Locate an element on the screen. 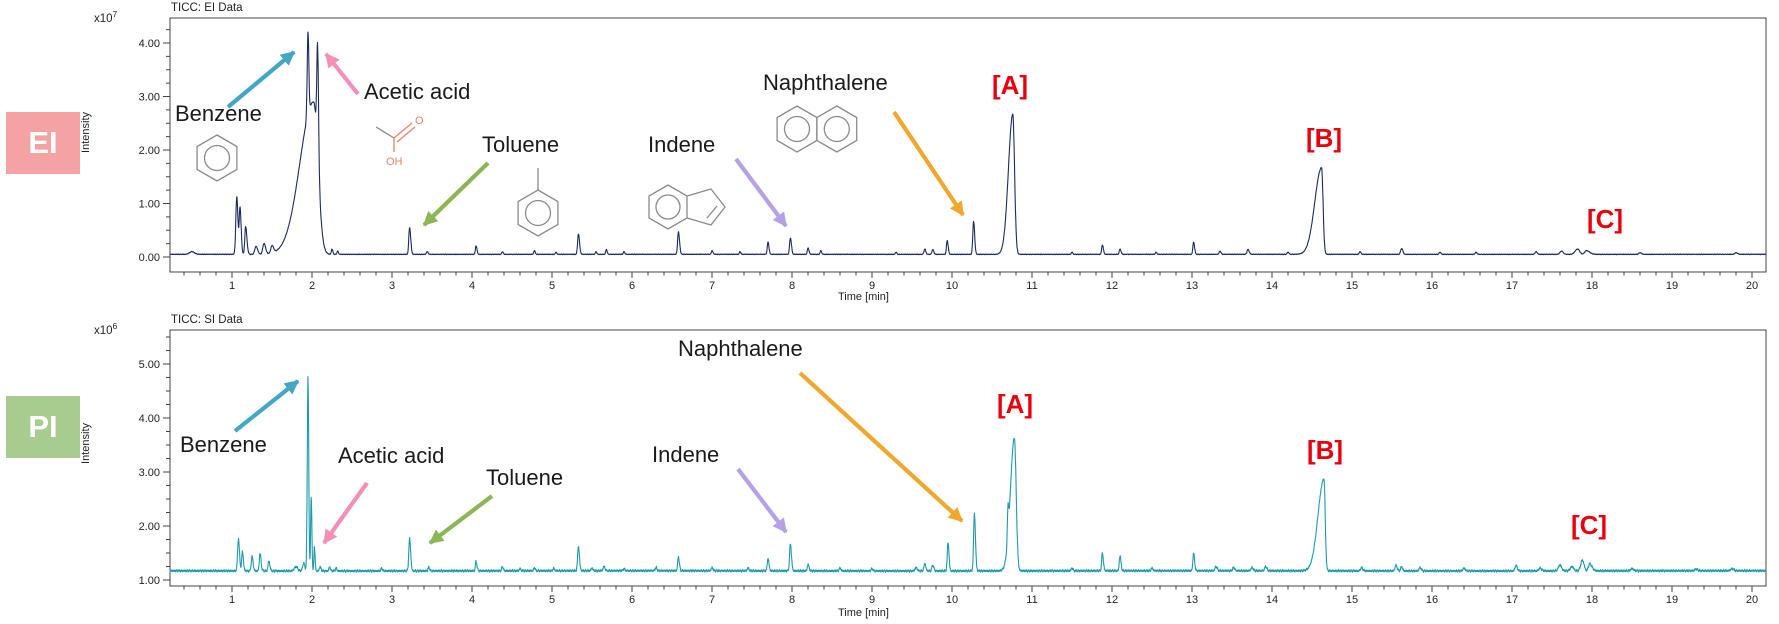 The width and height of the screenshot is (1779, 624). svg-text: 0.00 is located at coordinates (149, 258).